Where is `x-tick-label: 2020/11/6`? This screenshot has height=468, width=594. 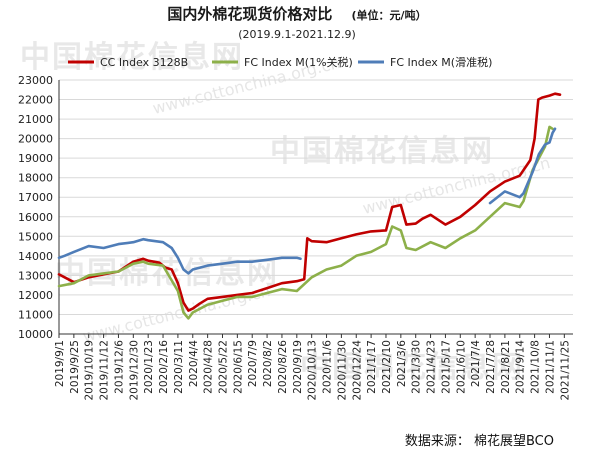
x-tick-label: 2020/11/6 is located at coordinates (328, 367).